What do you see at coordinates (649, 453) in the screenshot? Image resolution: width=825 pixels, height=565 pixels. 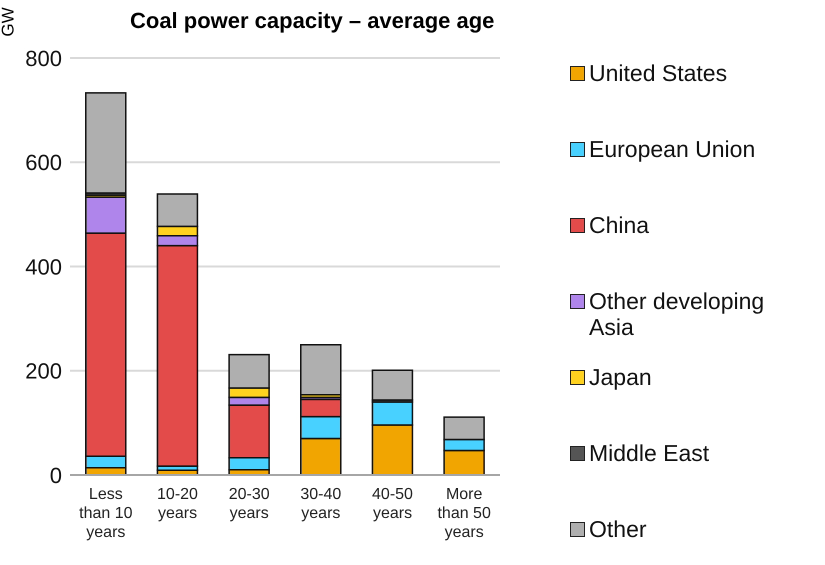 I see `legend-label: Middle East` at bounding box center [649, 453].